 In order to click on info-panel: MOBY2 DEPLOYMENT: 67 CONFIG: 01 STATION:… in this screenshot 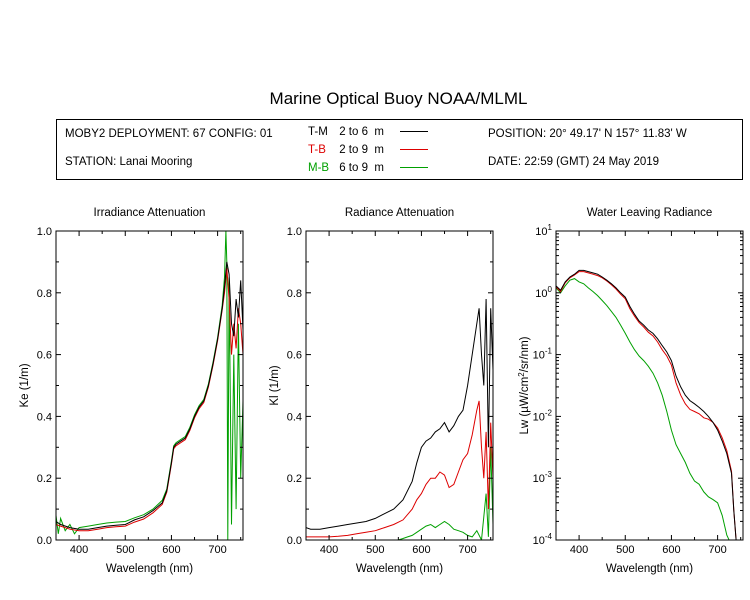, I will do `click(399, 149)`.